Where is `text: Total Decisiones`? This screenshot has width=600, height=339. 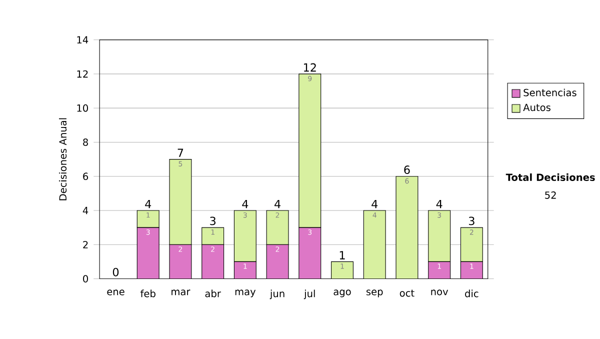 text: Total Decisiones is located at coordinates (550, 178).